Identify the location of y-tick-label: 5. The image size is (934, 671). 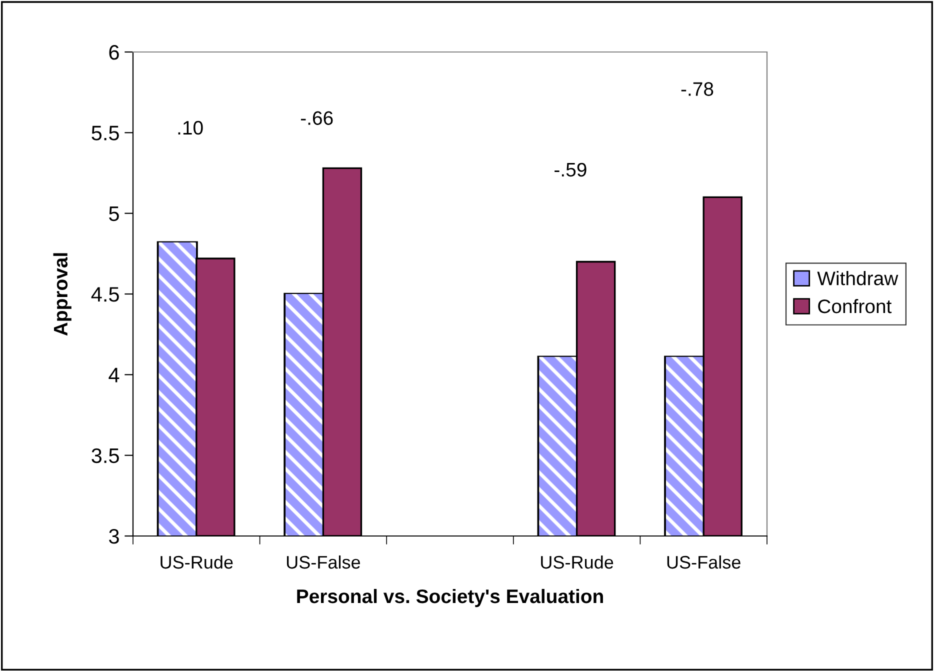
(114, 214).